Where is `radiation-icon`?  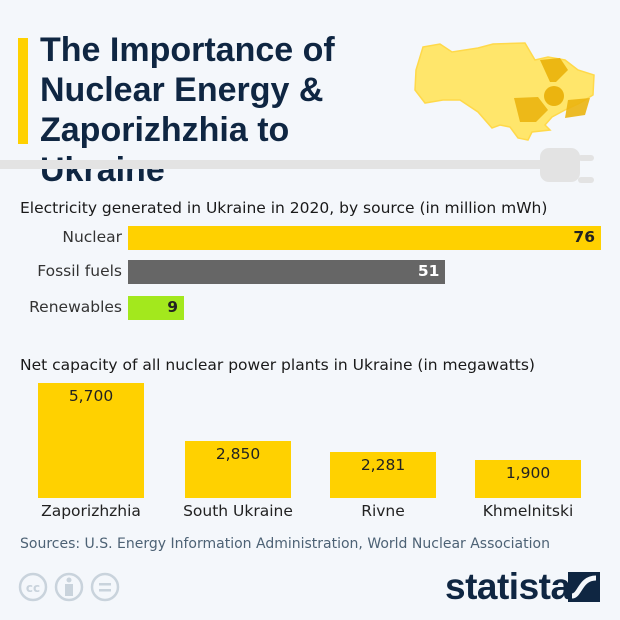 radiation-icon is located at coordinates (552, 90).